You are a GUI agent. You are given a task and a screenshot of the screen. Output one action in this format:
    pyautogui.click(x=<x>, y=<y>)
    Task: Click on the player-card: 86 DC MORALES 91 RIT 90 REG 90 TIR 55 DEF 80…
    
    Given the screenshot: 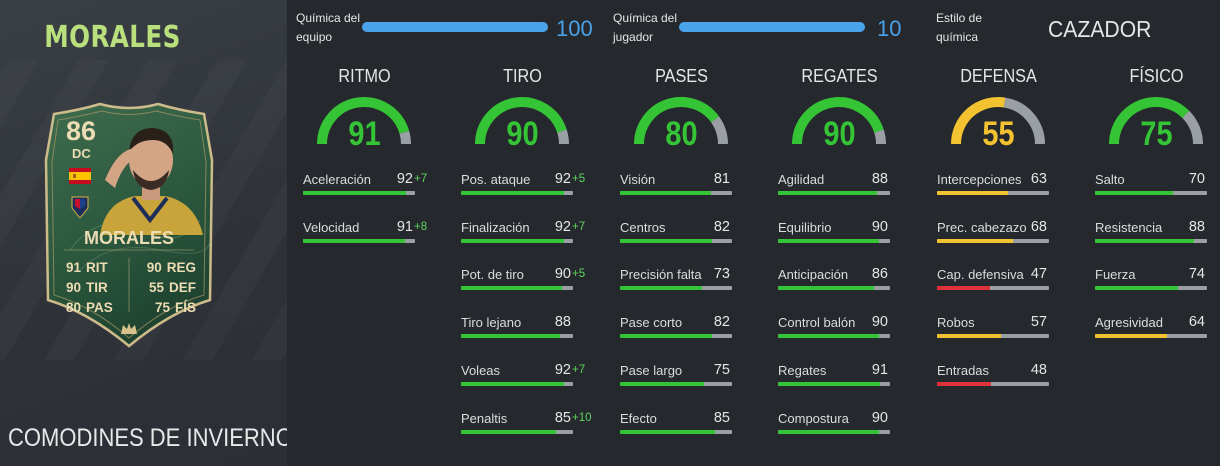 What is the action you would take?
    pyautogui.click(x=129, y=224)
    